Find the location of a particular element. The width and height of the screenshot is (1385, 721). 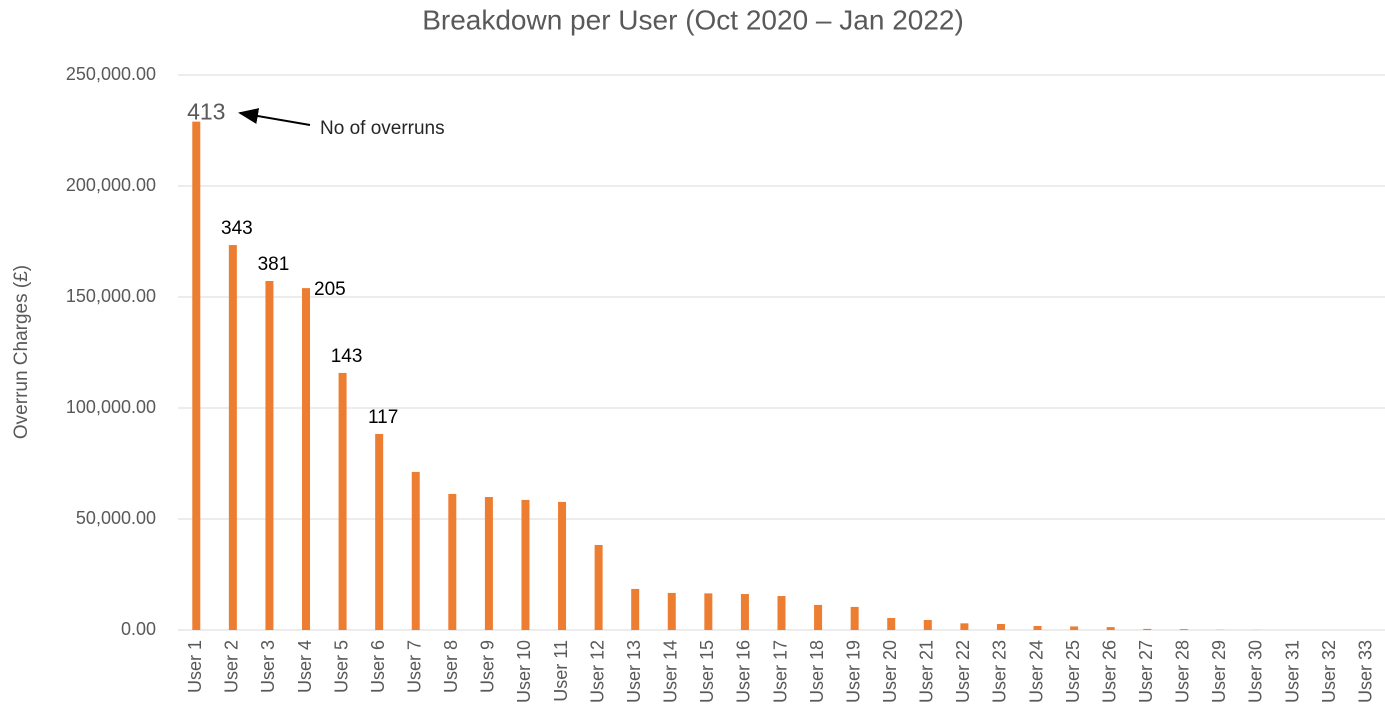

x-tick-label: User 14 is located at coordinates (671, 671).